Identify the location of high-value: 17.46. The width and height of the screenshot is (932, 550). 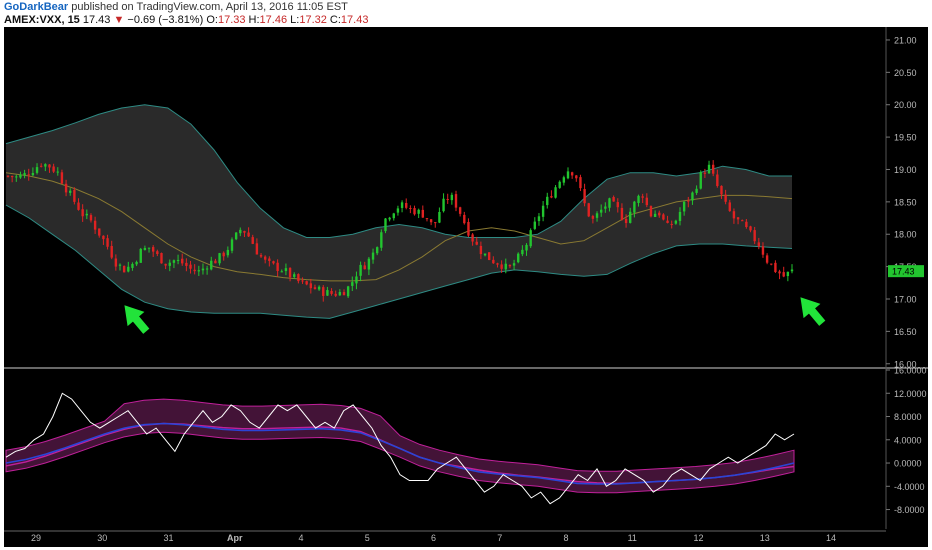
(273, 20).